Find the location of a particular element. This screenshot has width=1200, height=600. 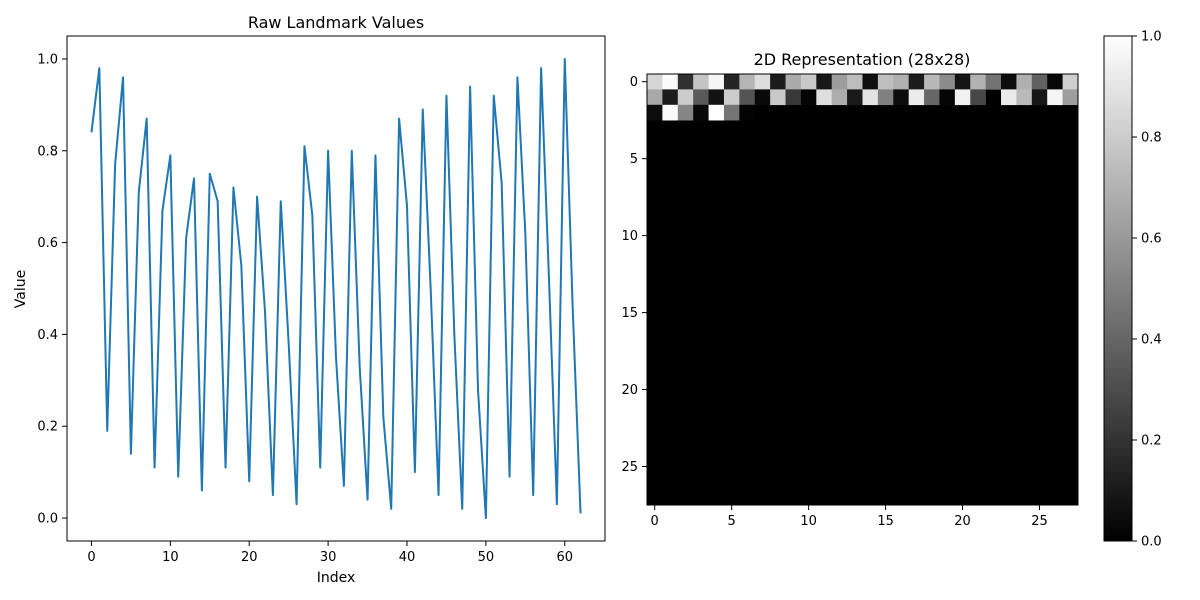

line-chart-x-tick-label: 10 is located at coordinates (170, 557).